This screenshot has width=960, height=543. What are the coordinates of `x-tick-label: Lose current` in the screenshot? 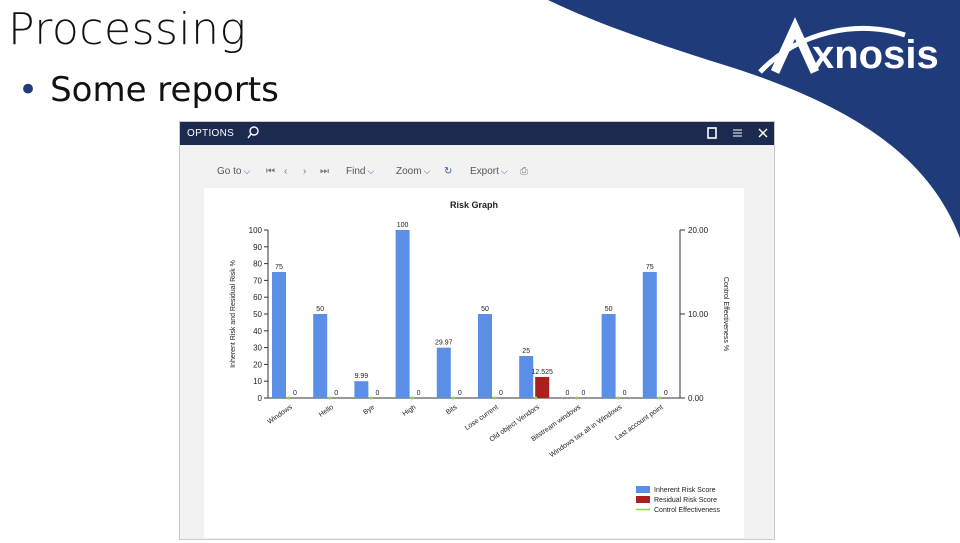 It's located at (482, 418).